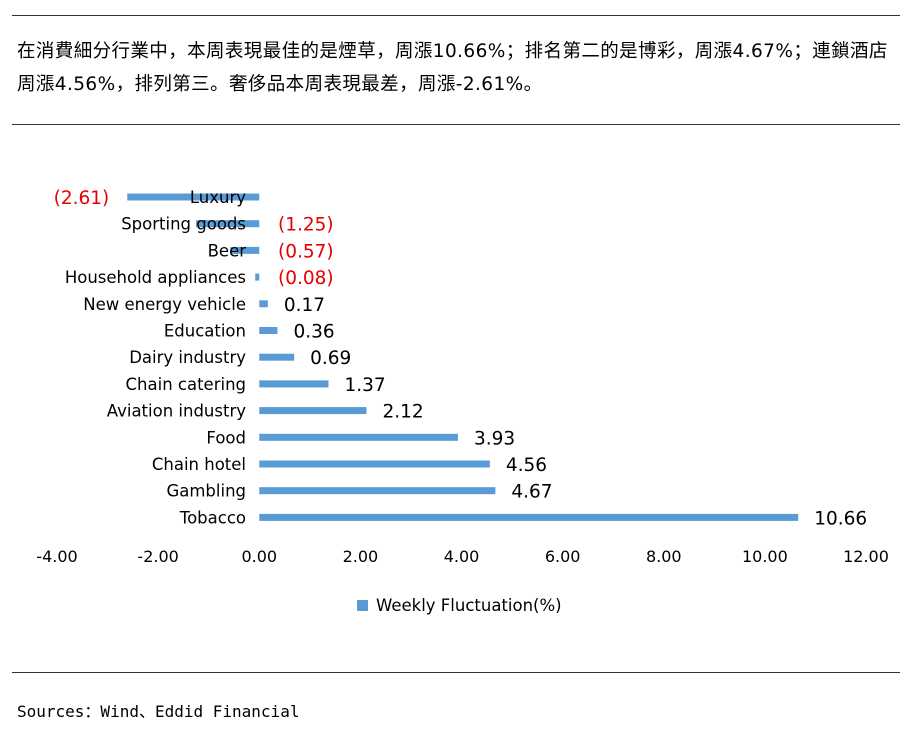  What do you see at coordinates (157, 556) in the screenshot?
I see `x-tick-label: -2.00` at bounding box center [157, 556].